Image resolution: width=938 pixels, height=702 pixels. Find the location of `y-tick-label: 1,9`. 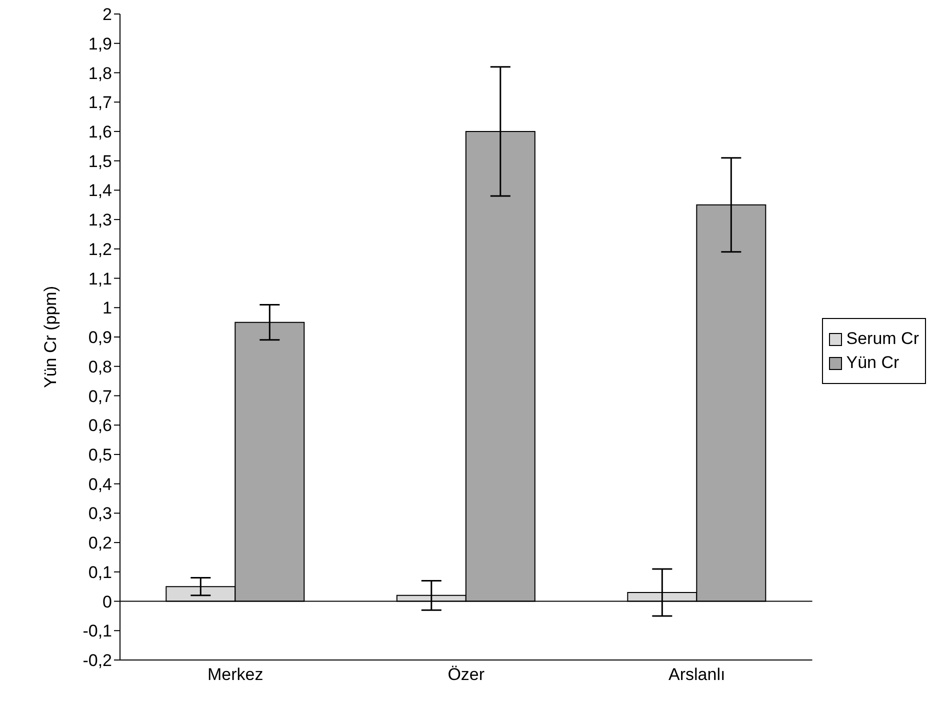

y-tick-label: 1,9 is located at coordinates (100, 44).